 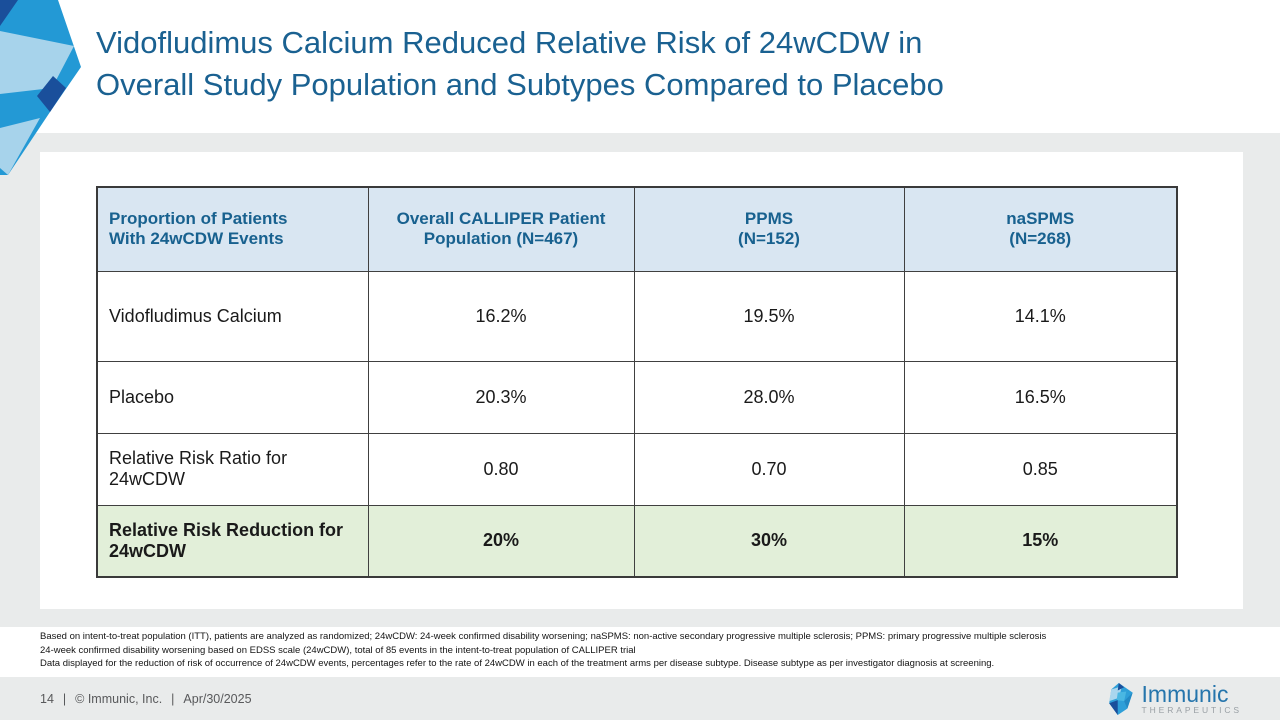 What do you see at coordinates (769, 469) in the screenshot?
I see `cell-value: 0.70` at bounding box center [769, 469].